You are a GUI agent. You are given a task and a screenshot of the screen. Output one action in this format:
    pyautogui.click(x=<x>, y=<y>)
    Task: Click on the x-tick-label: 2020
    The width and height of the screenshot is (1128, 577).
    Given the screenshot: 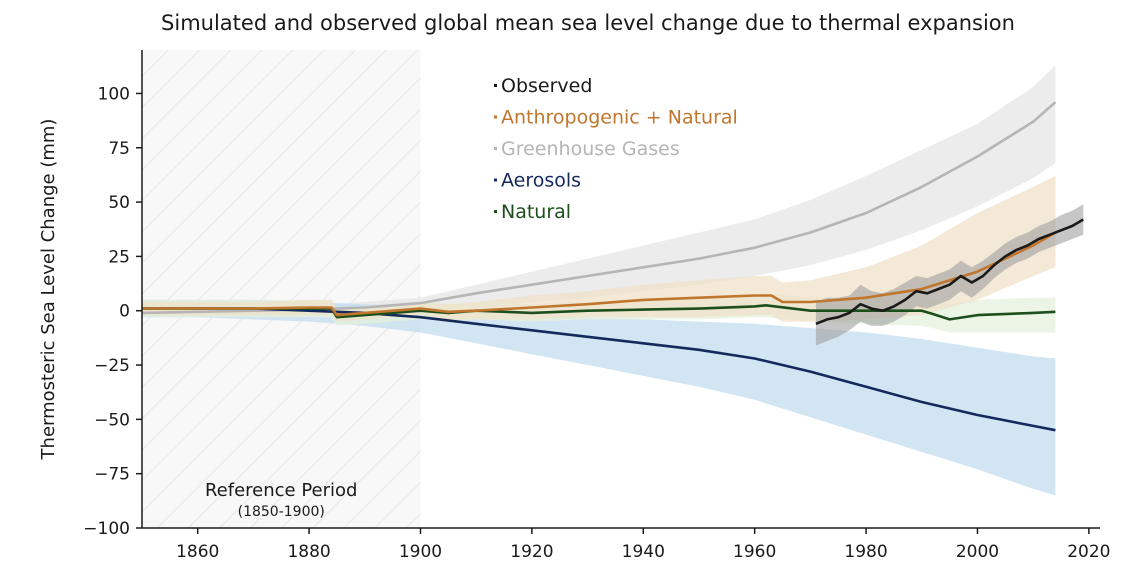 What is the action you would take?
    pyautogui.click(x=1088, y=552)
    